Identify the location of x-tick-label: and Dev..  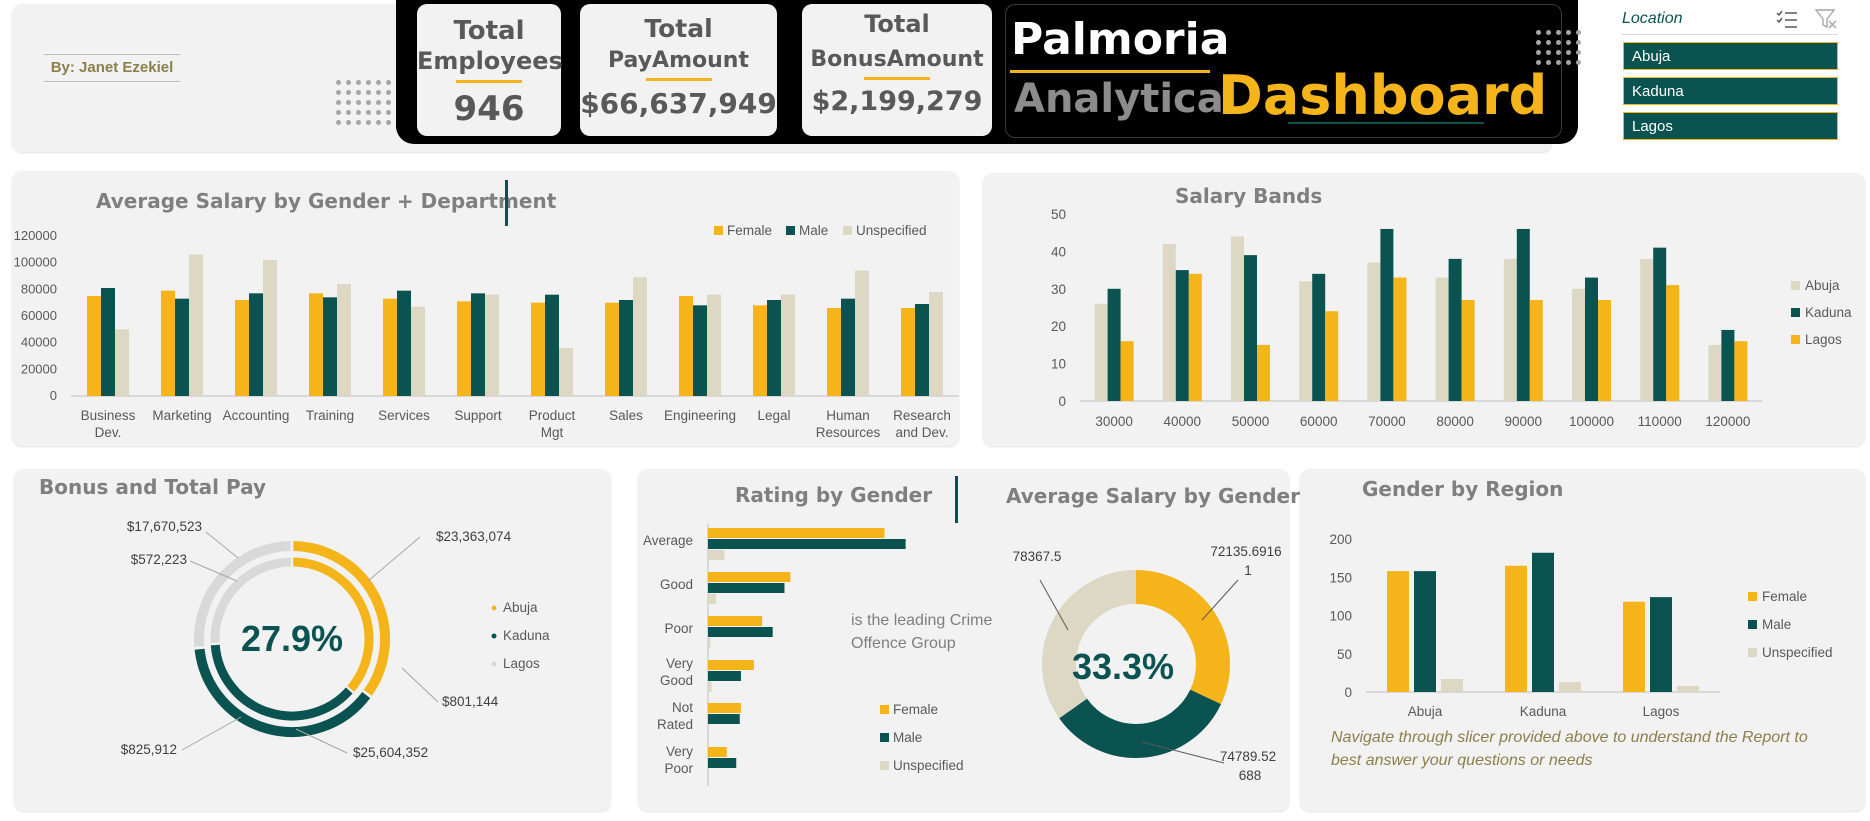
(921, 432).